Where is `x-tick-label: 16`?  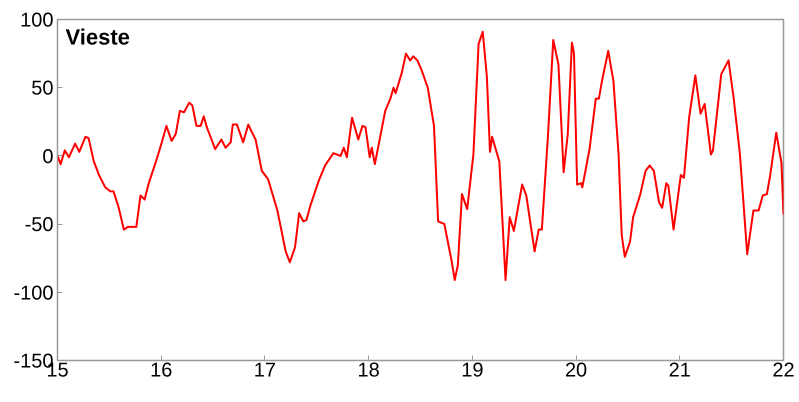
x-tick-label: 16 is located at coordinates (161, 371).